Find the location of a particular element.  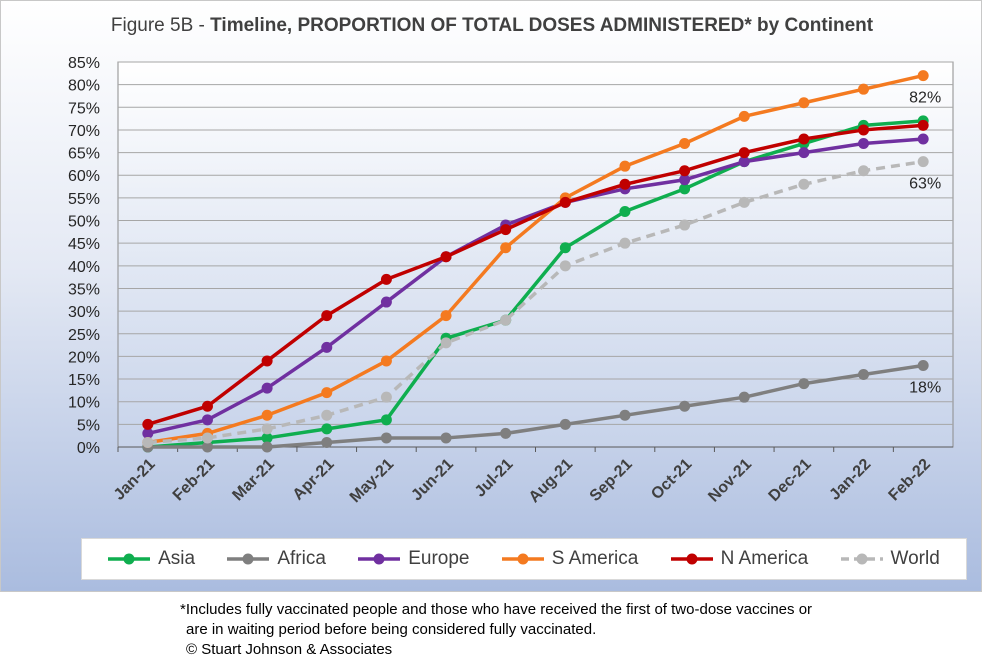

data-label-s-america: 82% is located at coordinates (925, 98).